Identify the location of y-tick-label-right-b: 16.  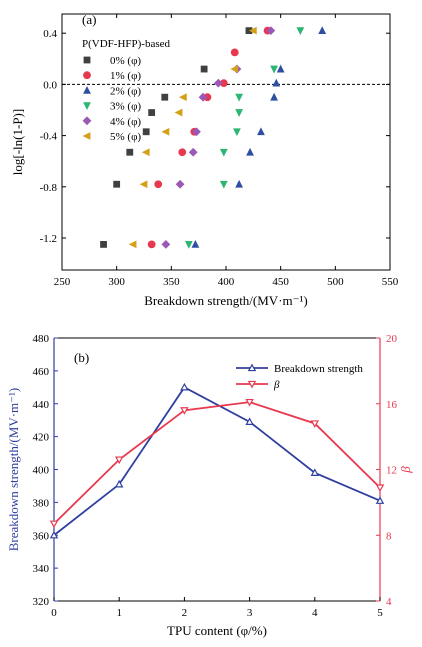
(392, 405).